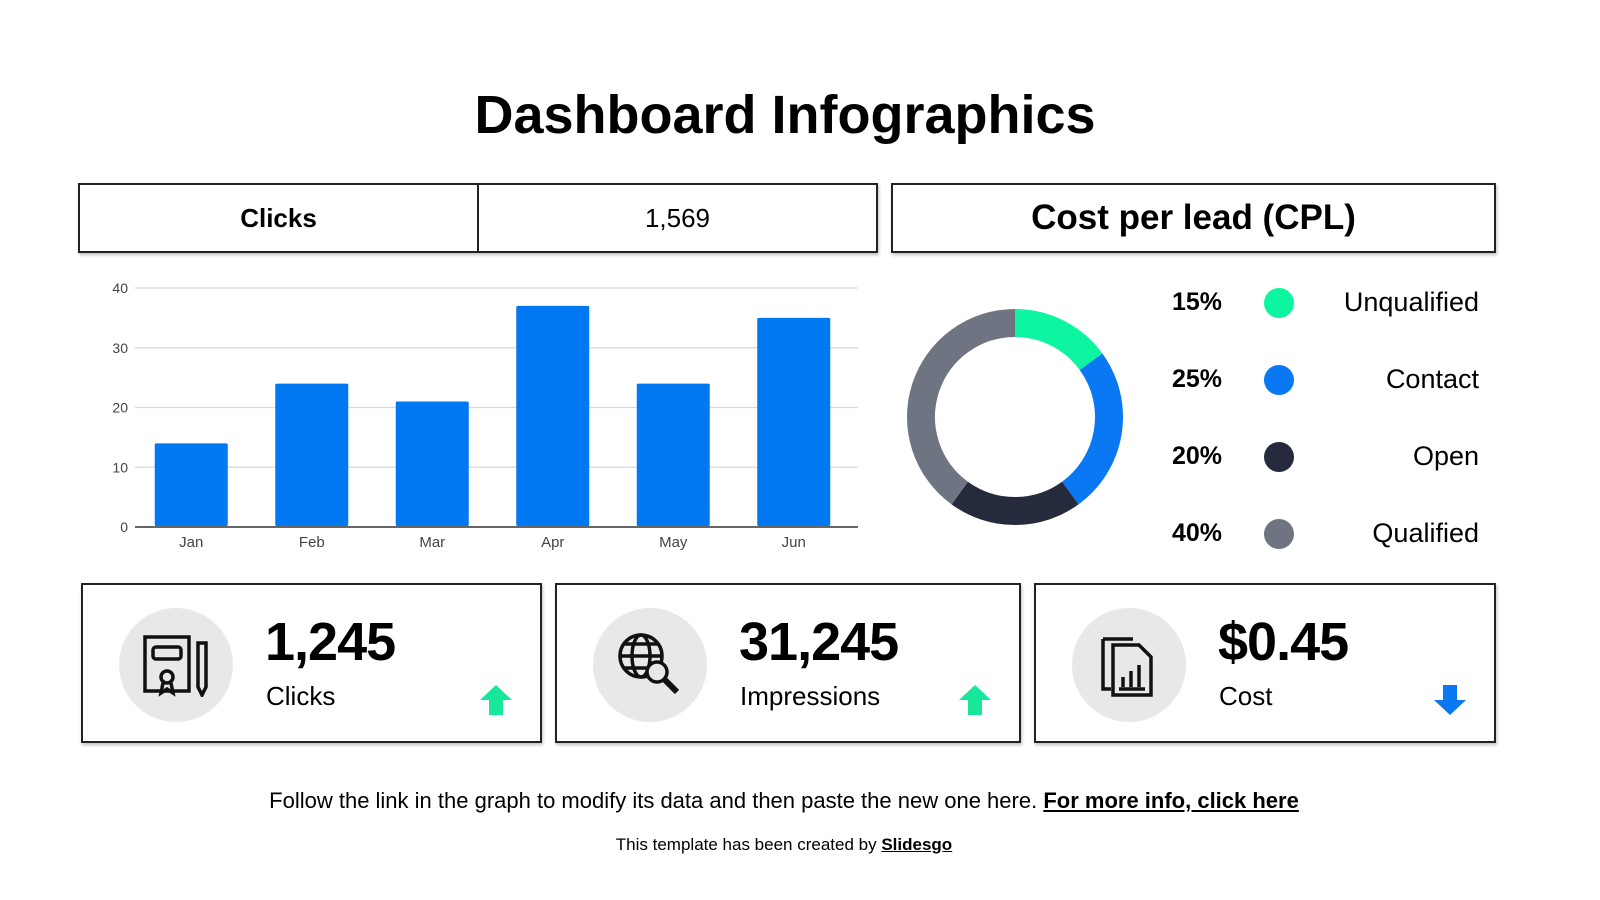 This screenshot has height=900, width=1600. I want to click on clicks-header: Clicks 1,569, so click(478, 218).